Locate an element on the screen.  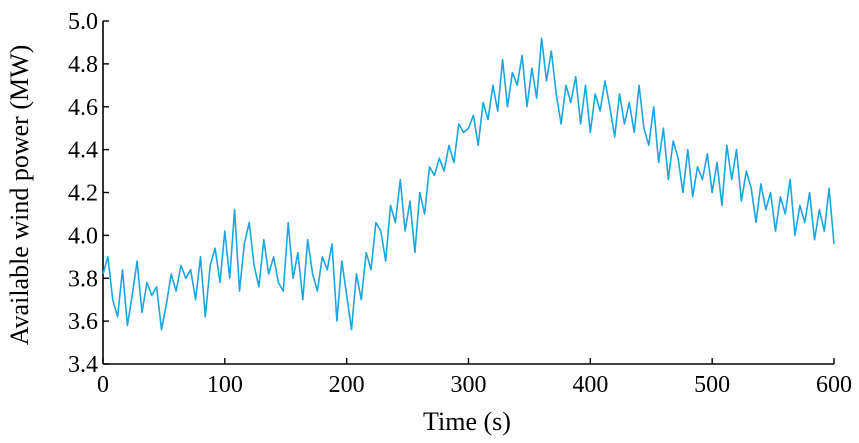
x-tick-label: 100 is located at coordinates (225, 385).